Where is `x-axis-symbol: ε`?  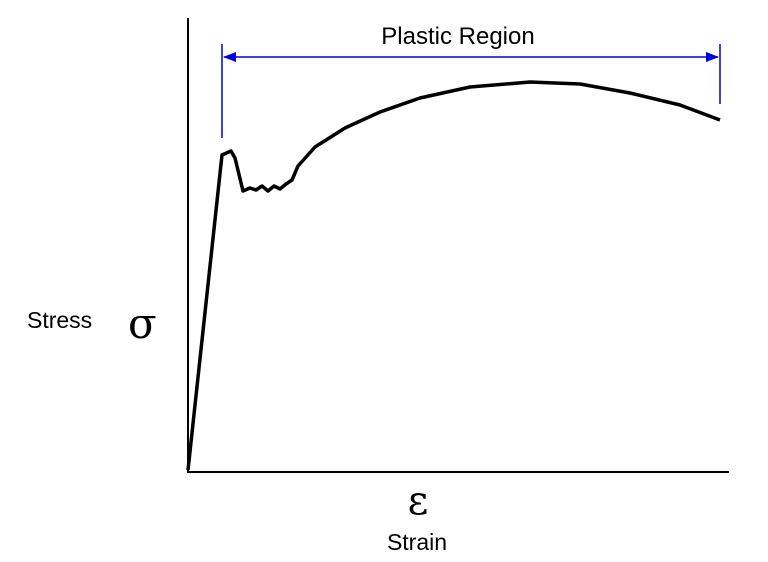 x-axis-symbol: ε is located at coordinates (418, 501).